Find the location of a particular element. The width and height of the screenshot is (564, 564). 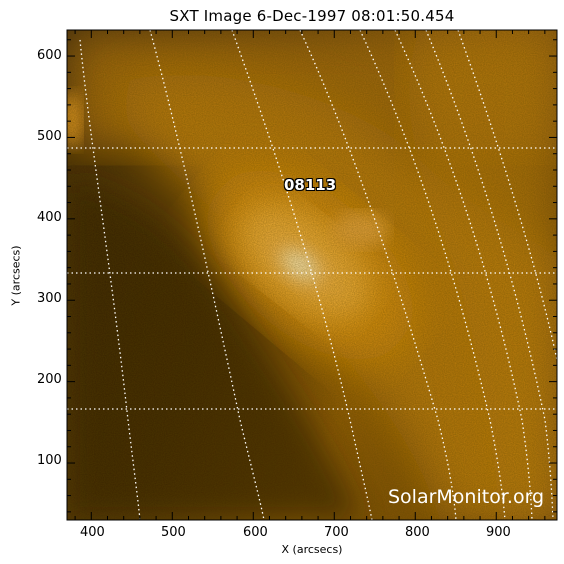

y-tick-label: 400 is located at coordinates (49, 217).